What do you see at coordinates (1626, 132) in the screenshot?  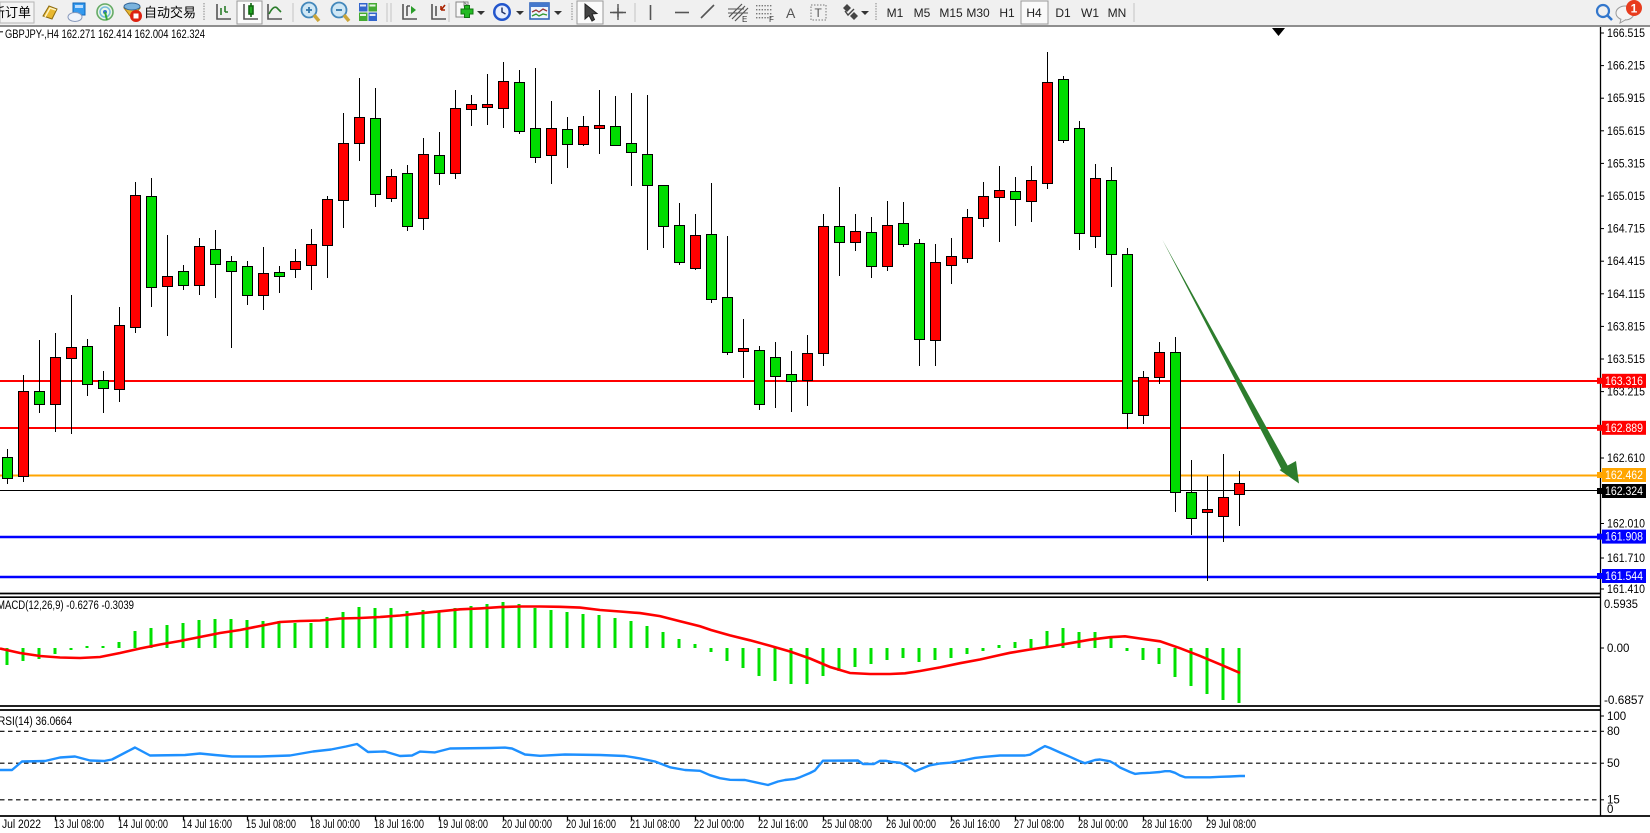 I see `svg-text: 165.615` at bounding box center [1626, 132].